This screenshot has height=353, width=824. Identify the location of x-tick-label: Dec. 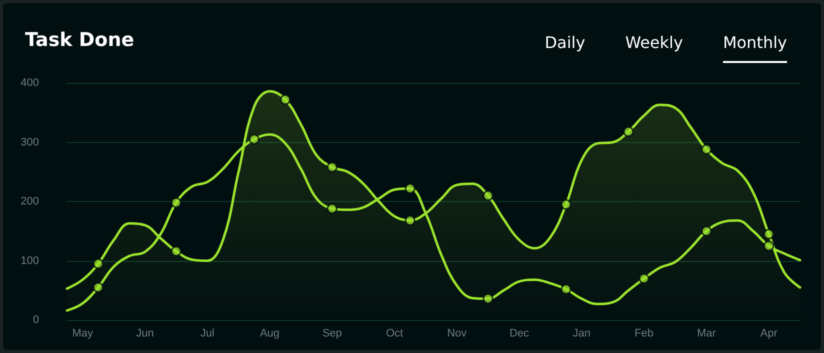
(519, 334).